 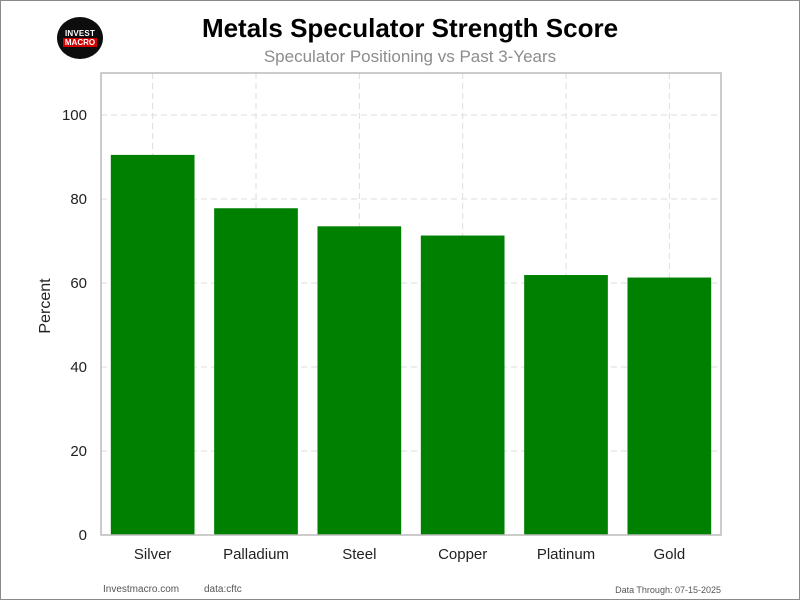 What do you see at coordinates (152, 344) in the screenshot?
I see `bar-silver` at bounding box center [152, 344].